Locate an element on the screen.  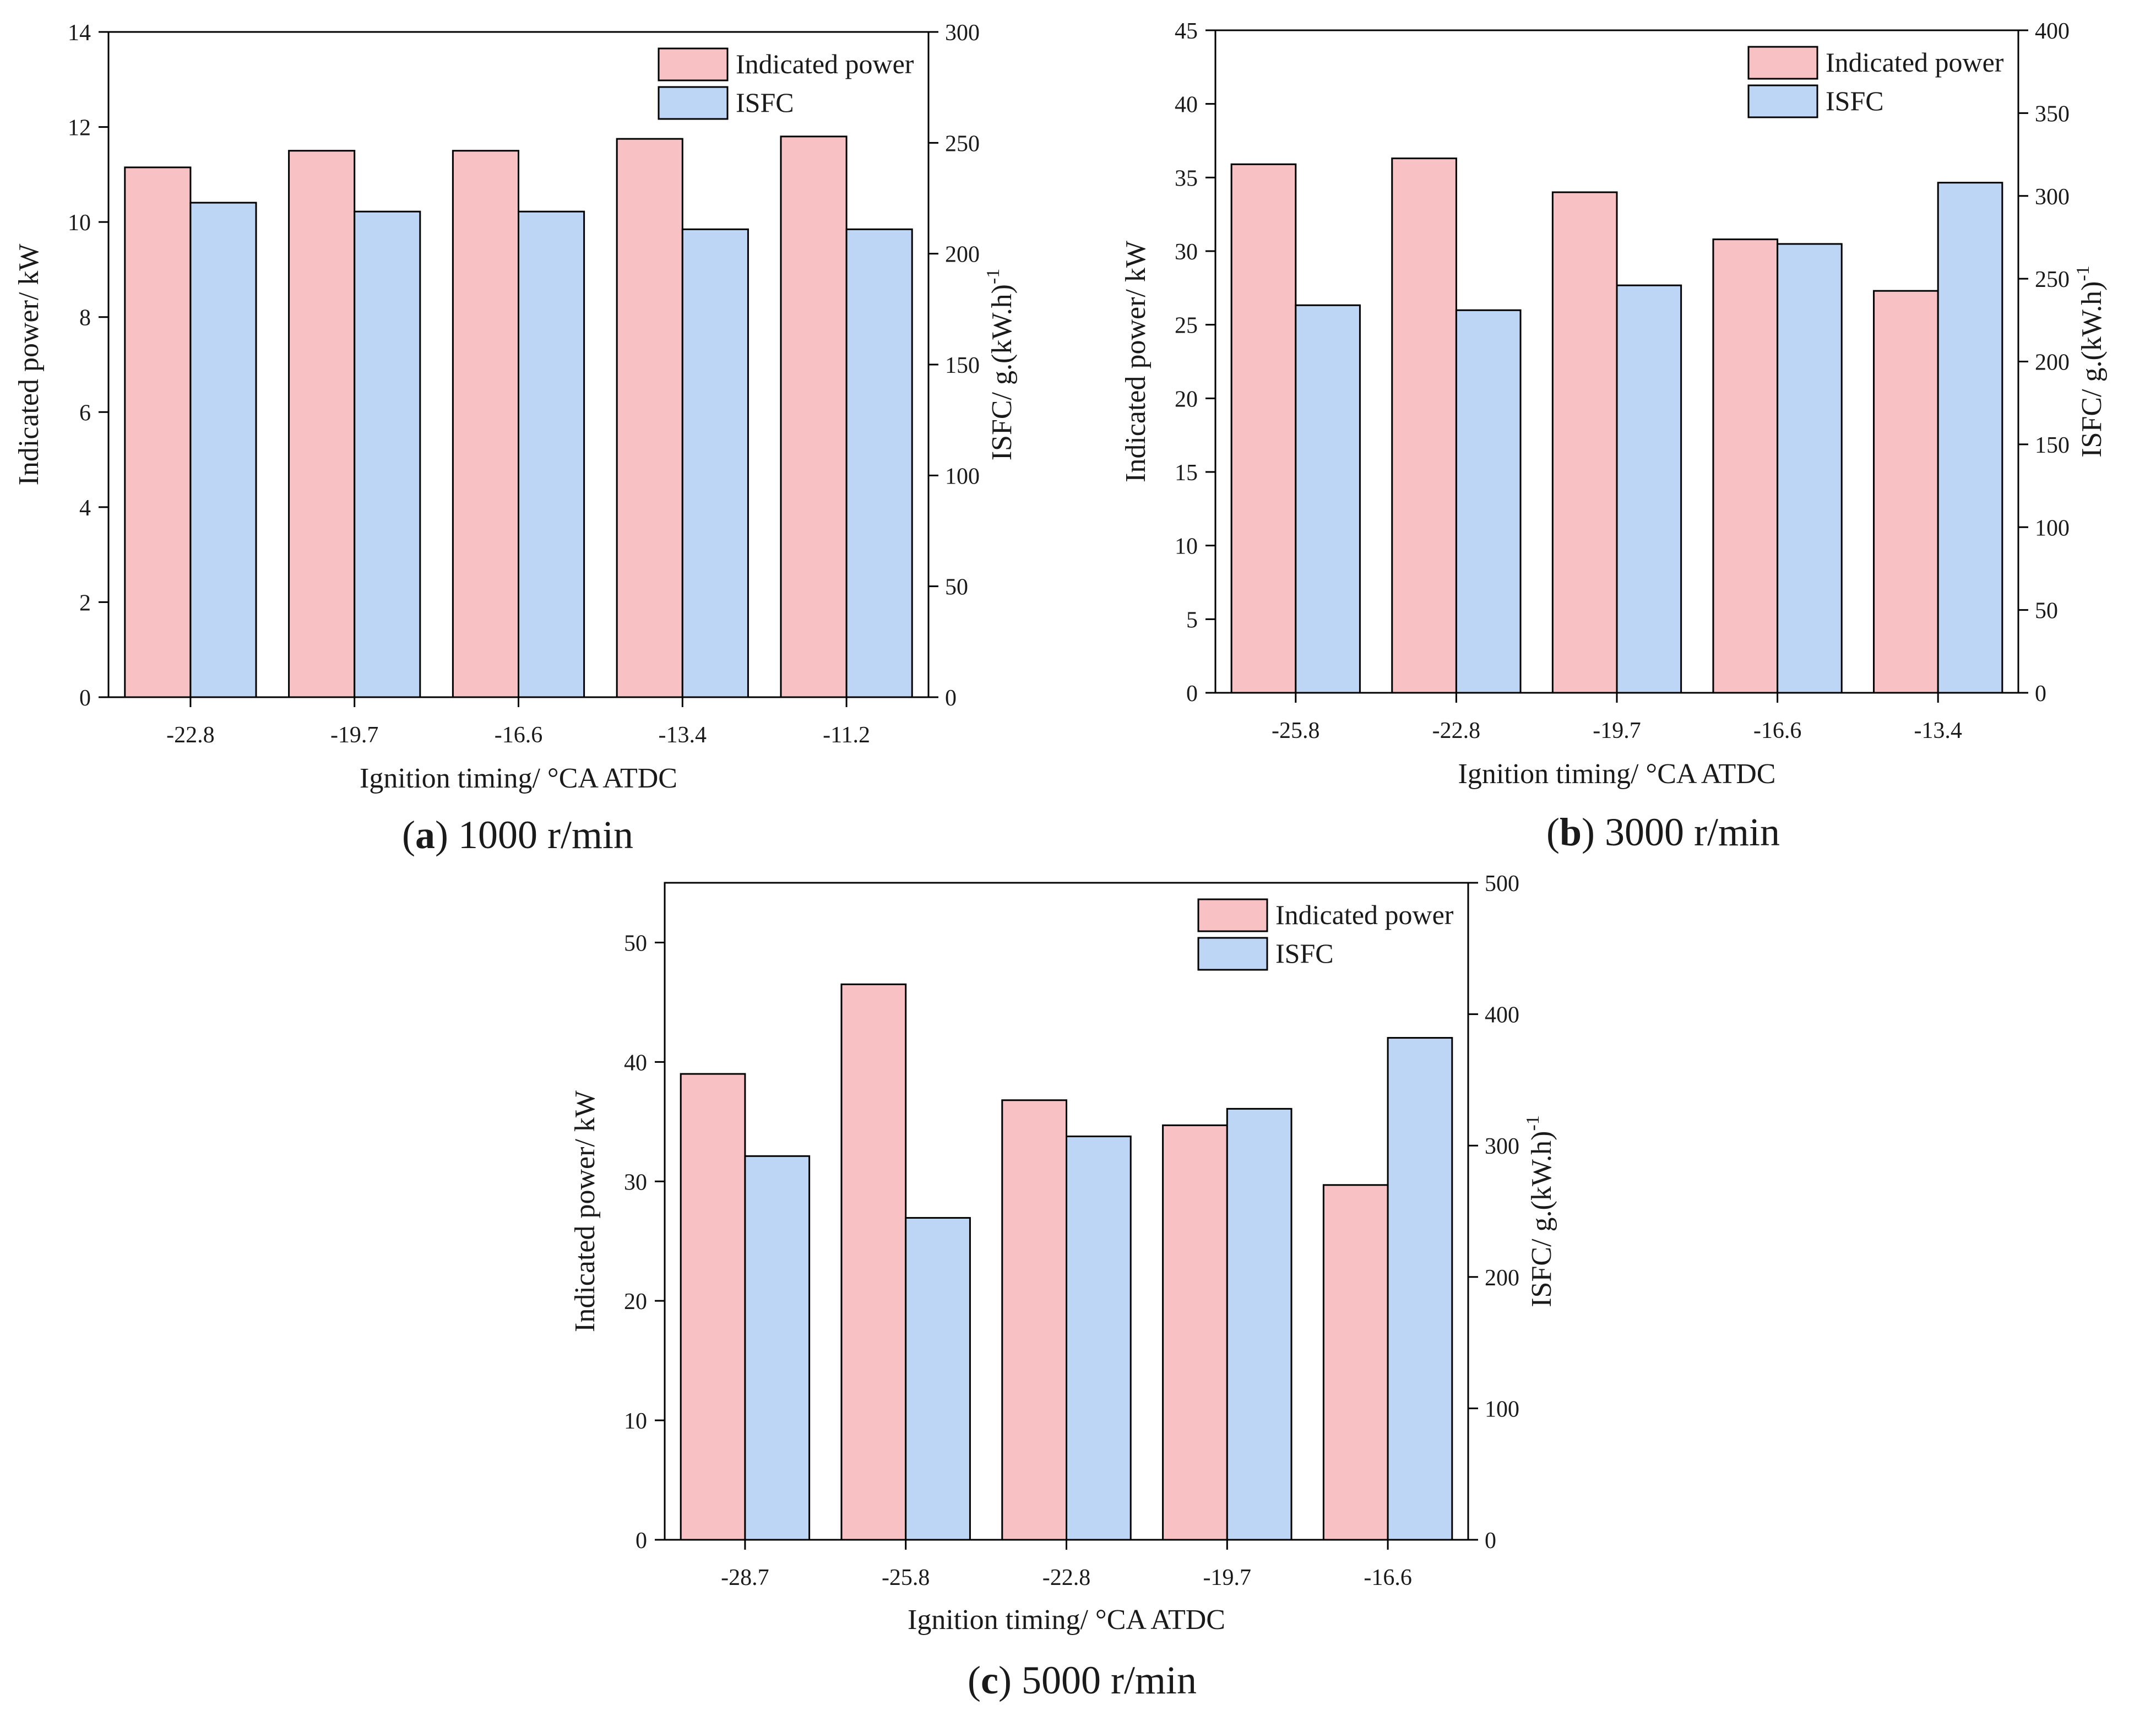
x-tick-label: -22.8 is located at coordinates (1456, 730).